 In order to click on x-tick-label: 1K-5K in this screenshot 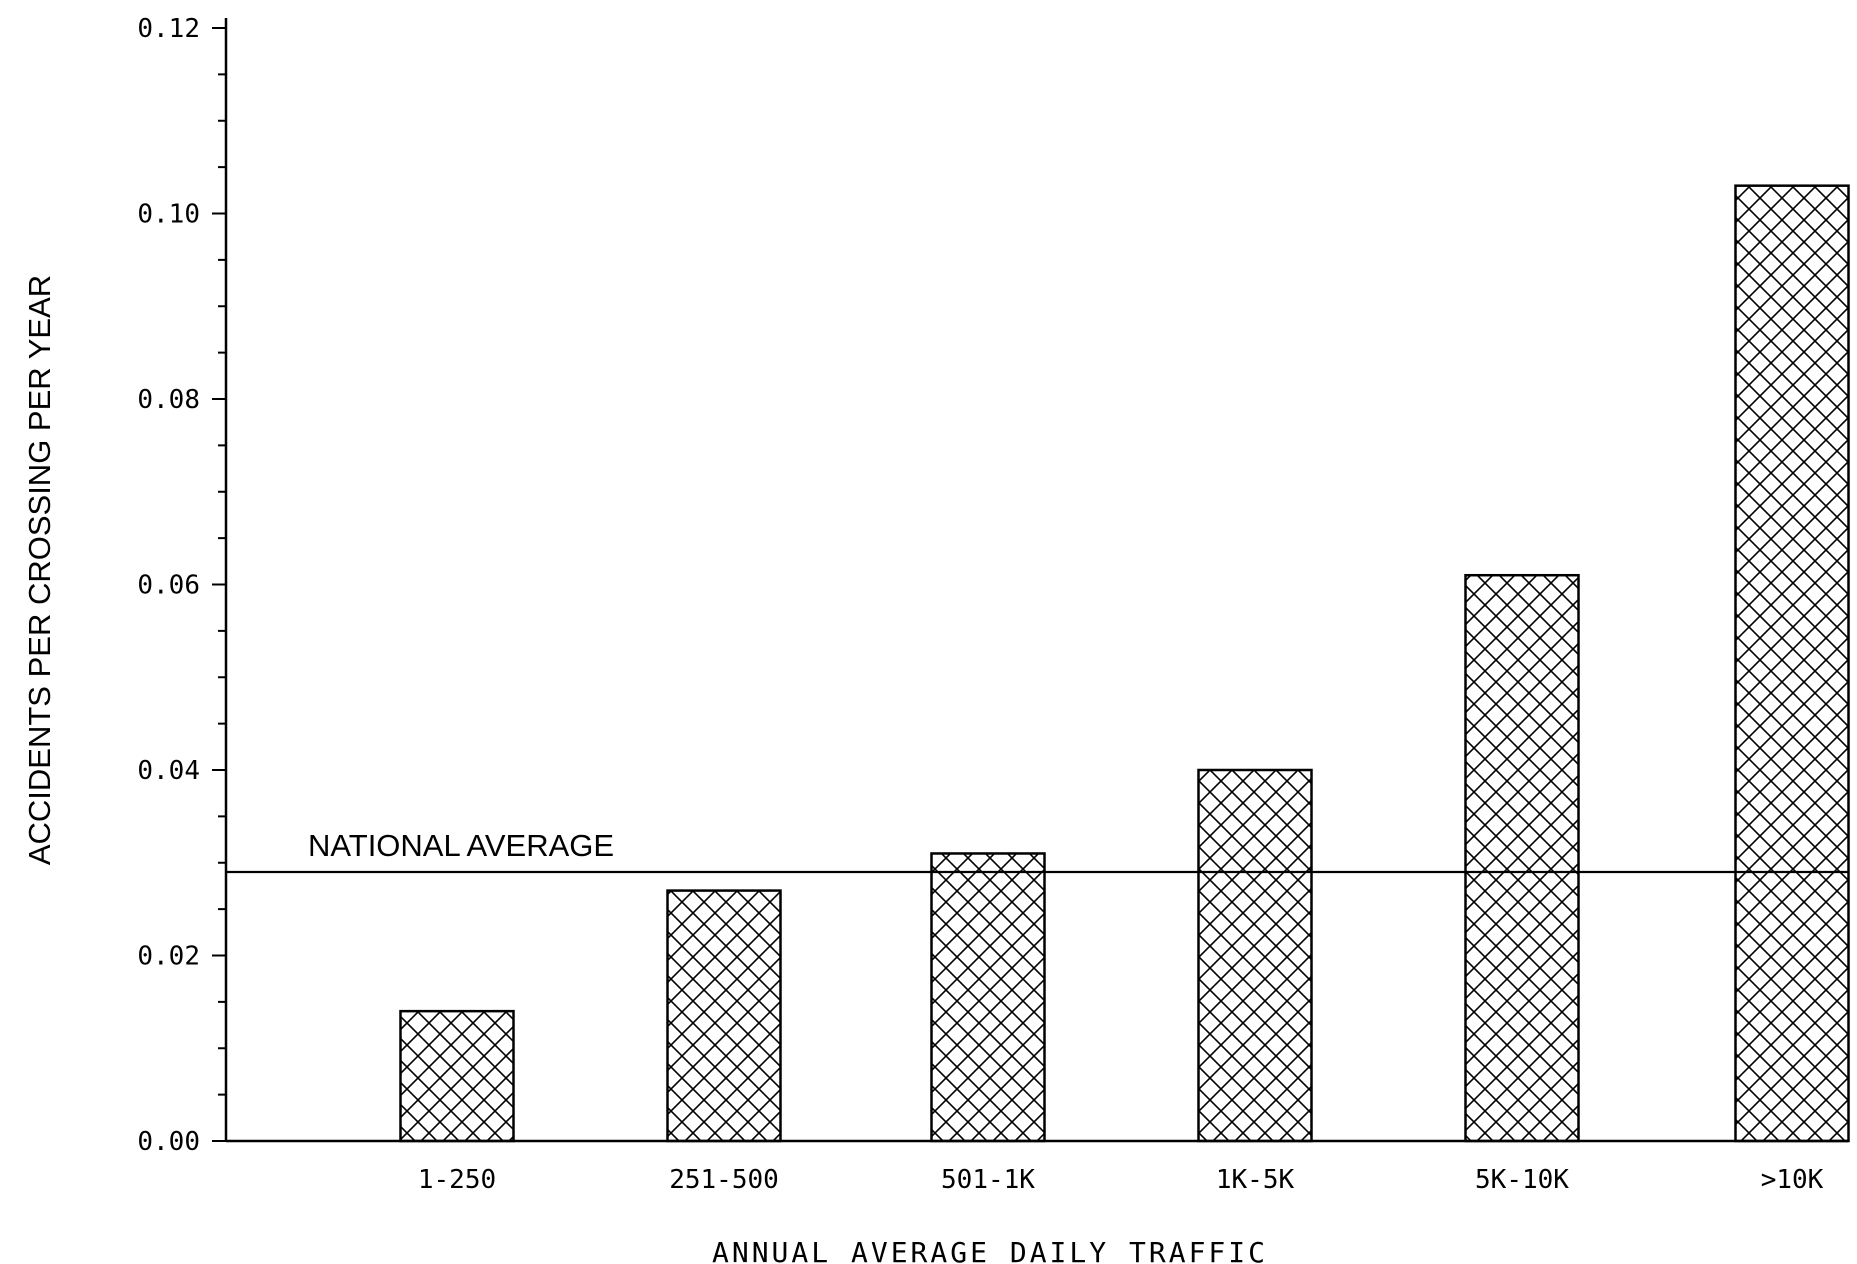, I will do `click(1255, 1180)`.